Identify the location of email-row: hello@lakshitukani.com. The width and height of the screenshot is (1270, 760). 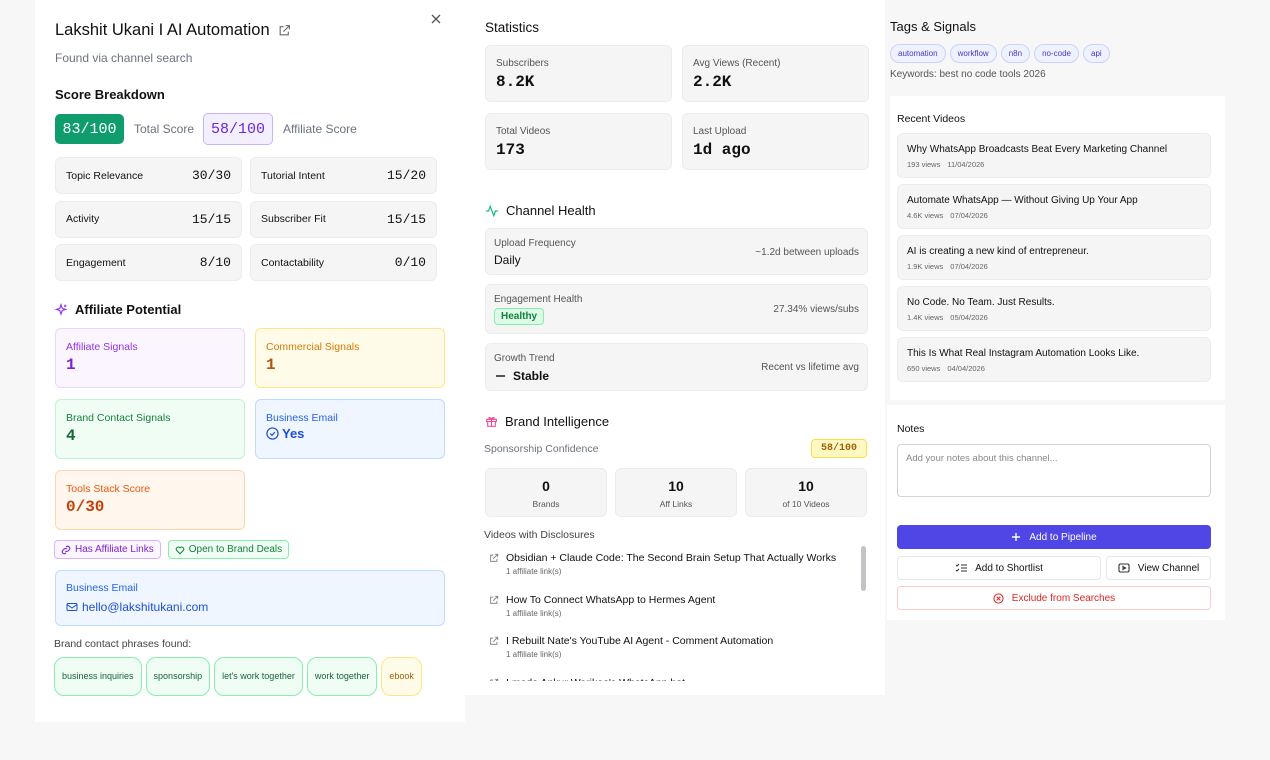
(137, 607).